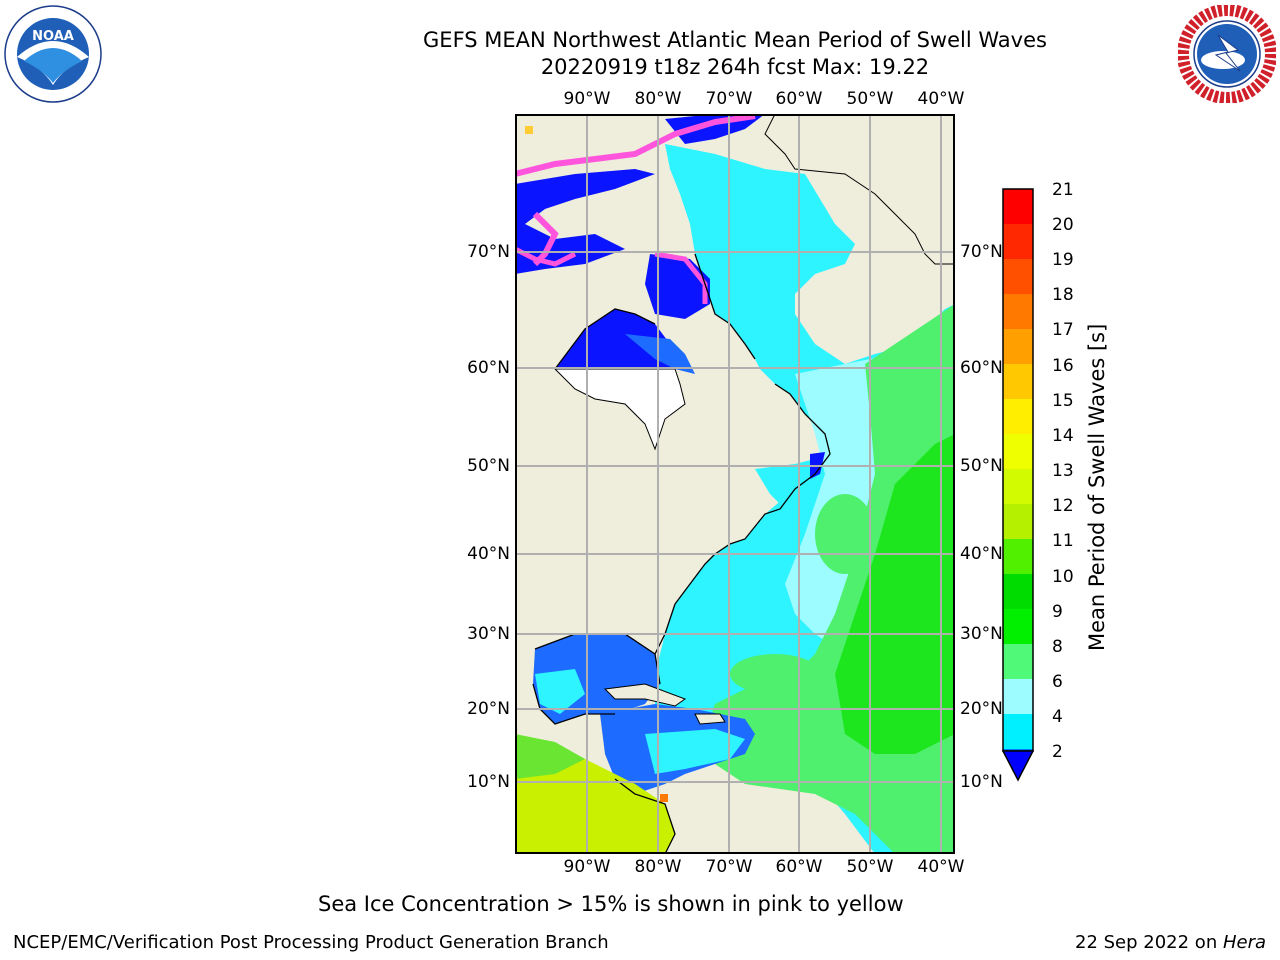 The image size is (1280, 960). Describe the element at coordinates (1063, 366) in the screenshot. I see `colorbar-tick: 16` at that location.